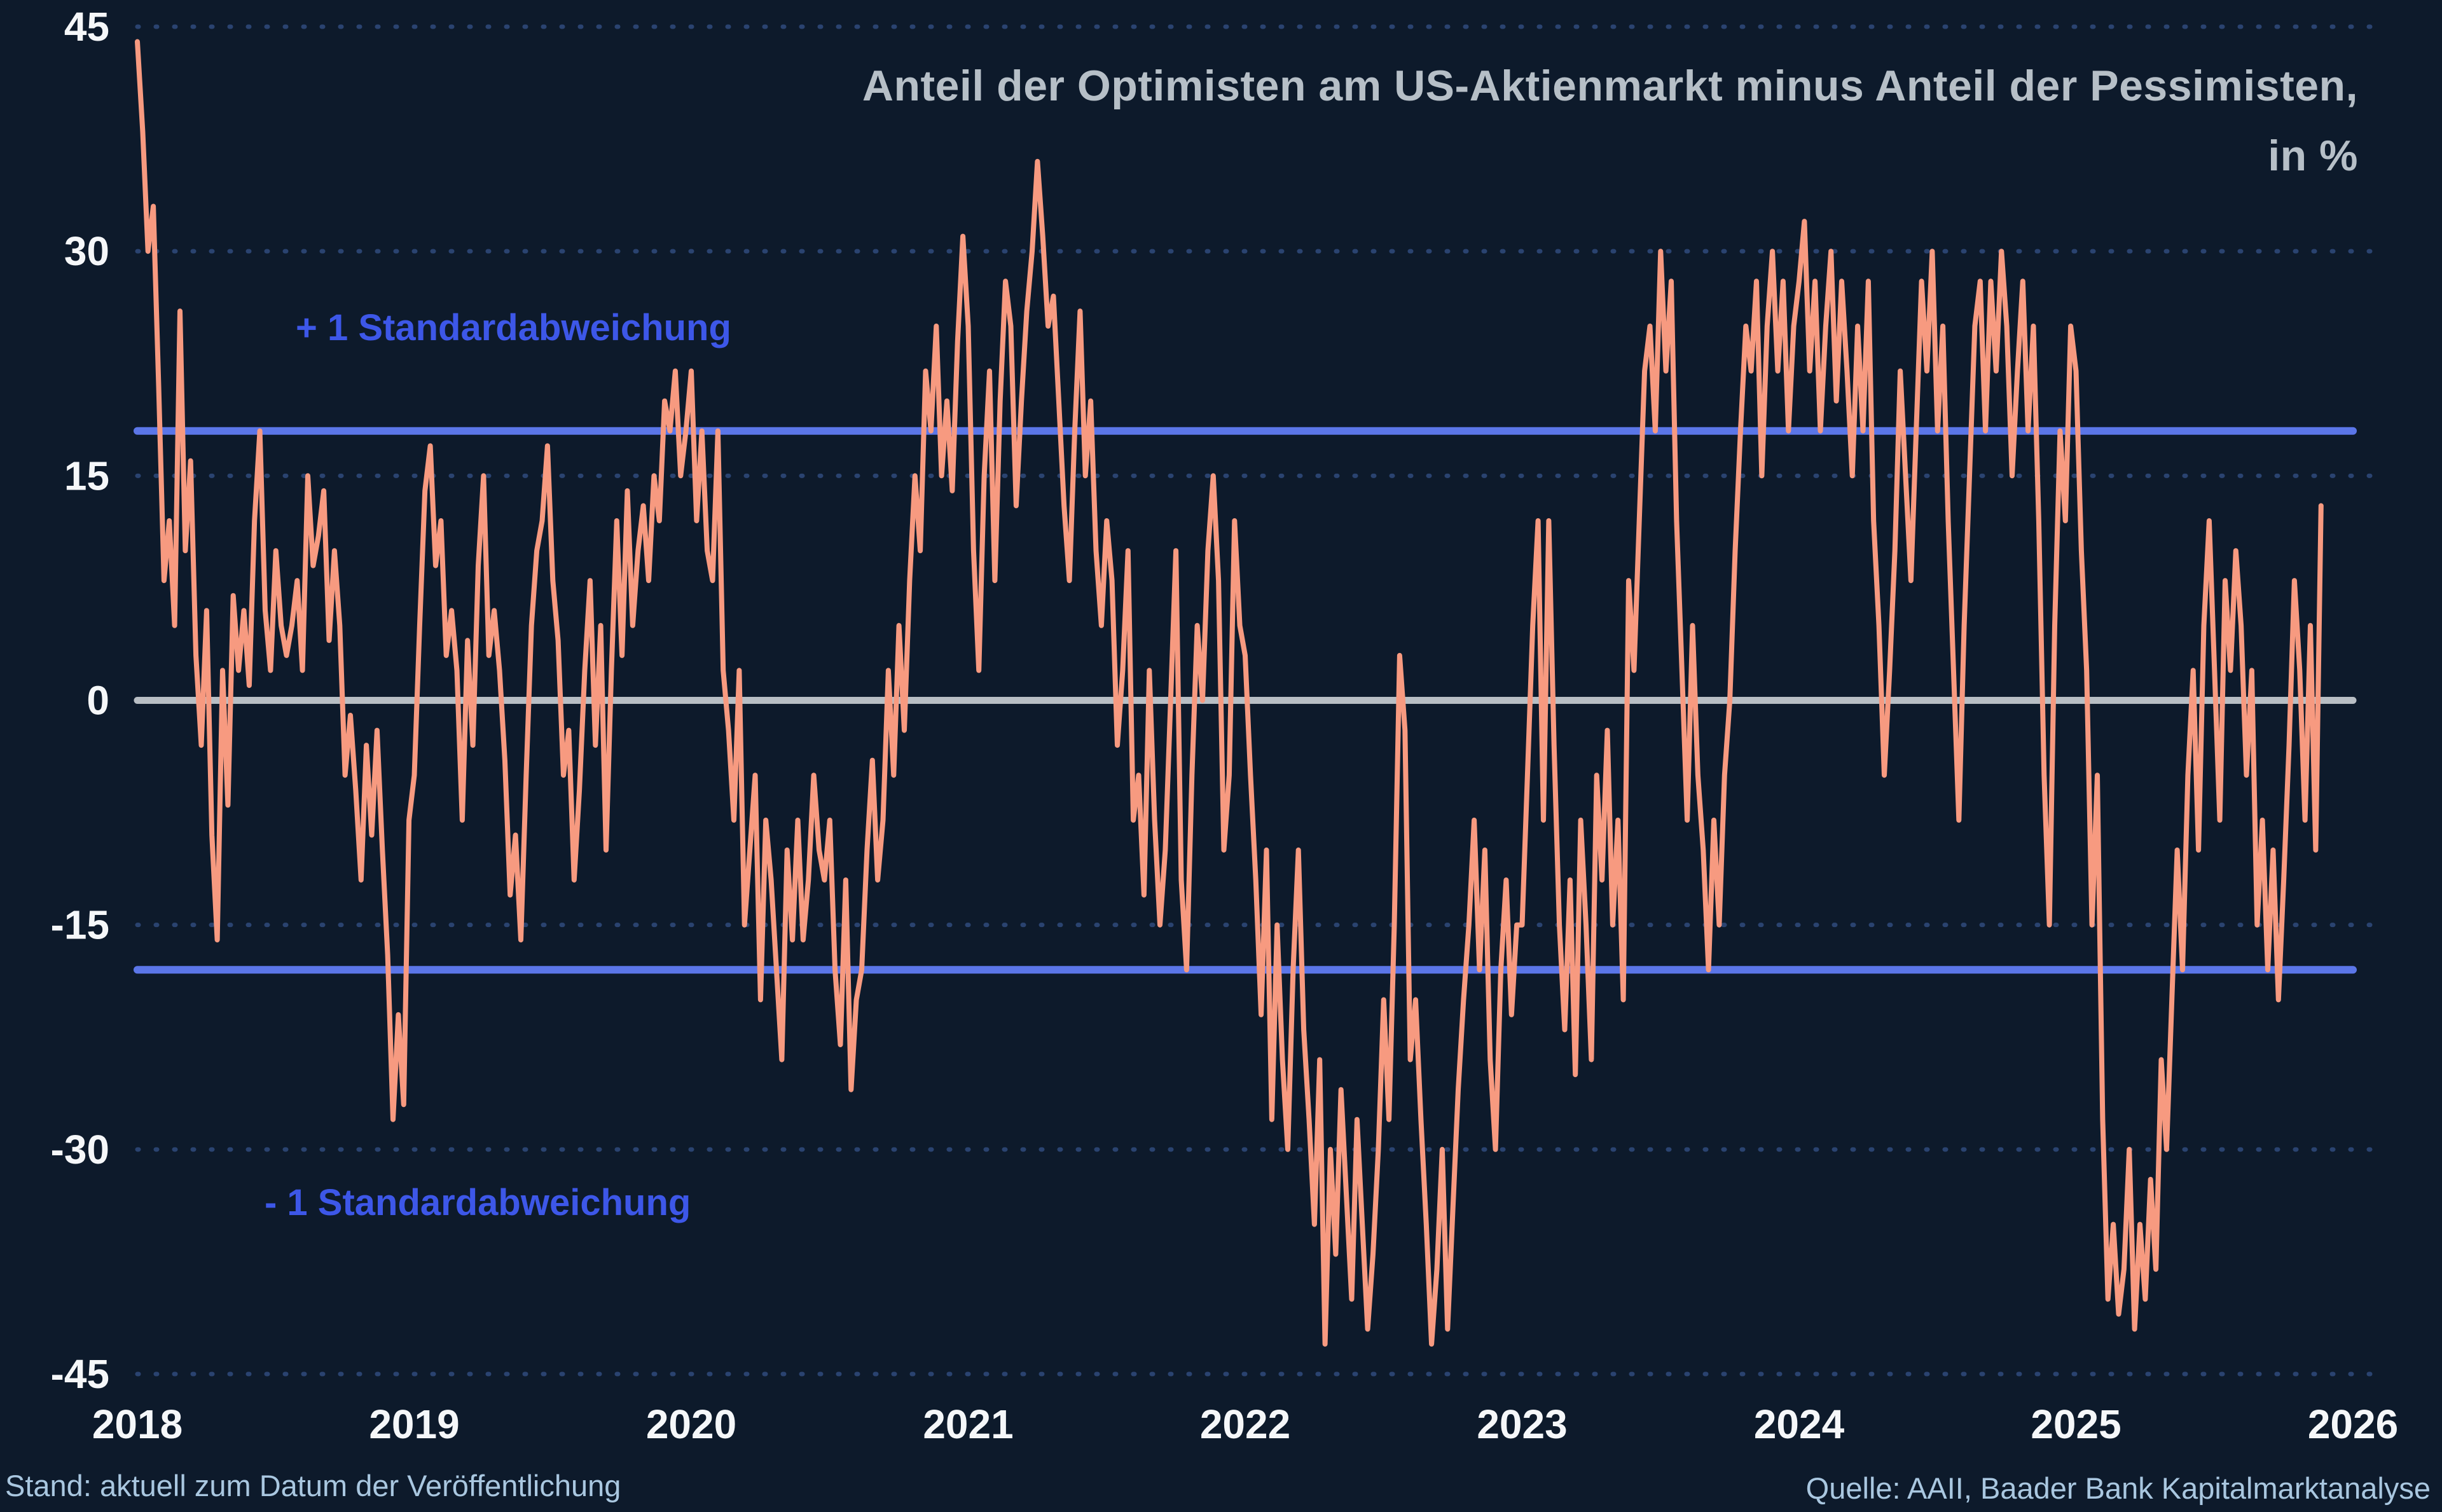 The image size is (2442, 1512). I want to click on x-tick-label-2022: 2022, so click(1245, 1424).